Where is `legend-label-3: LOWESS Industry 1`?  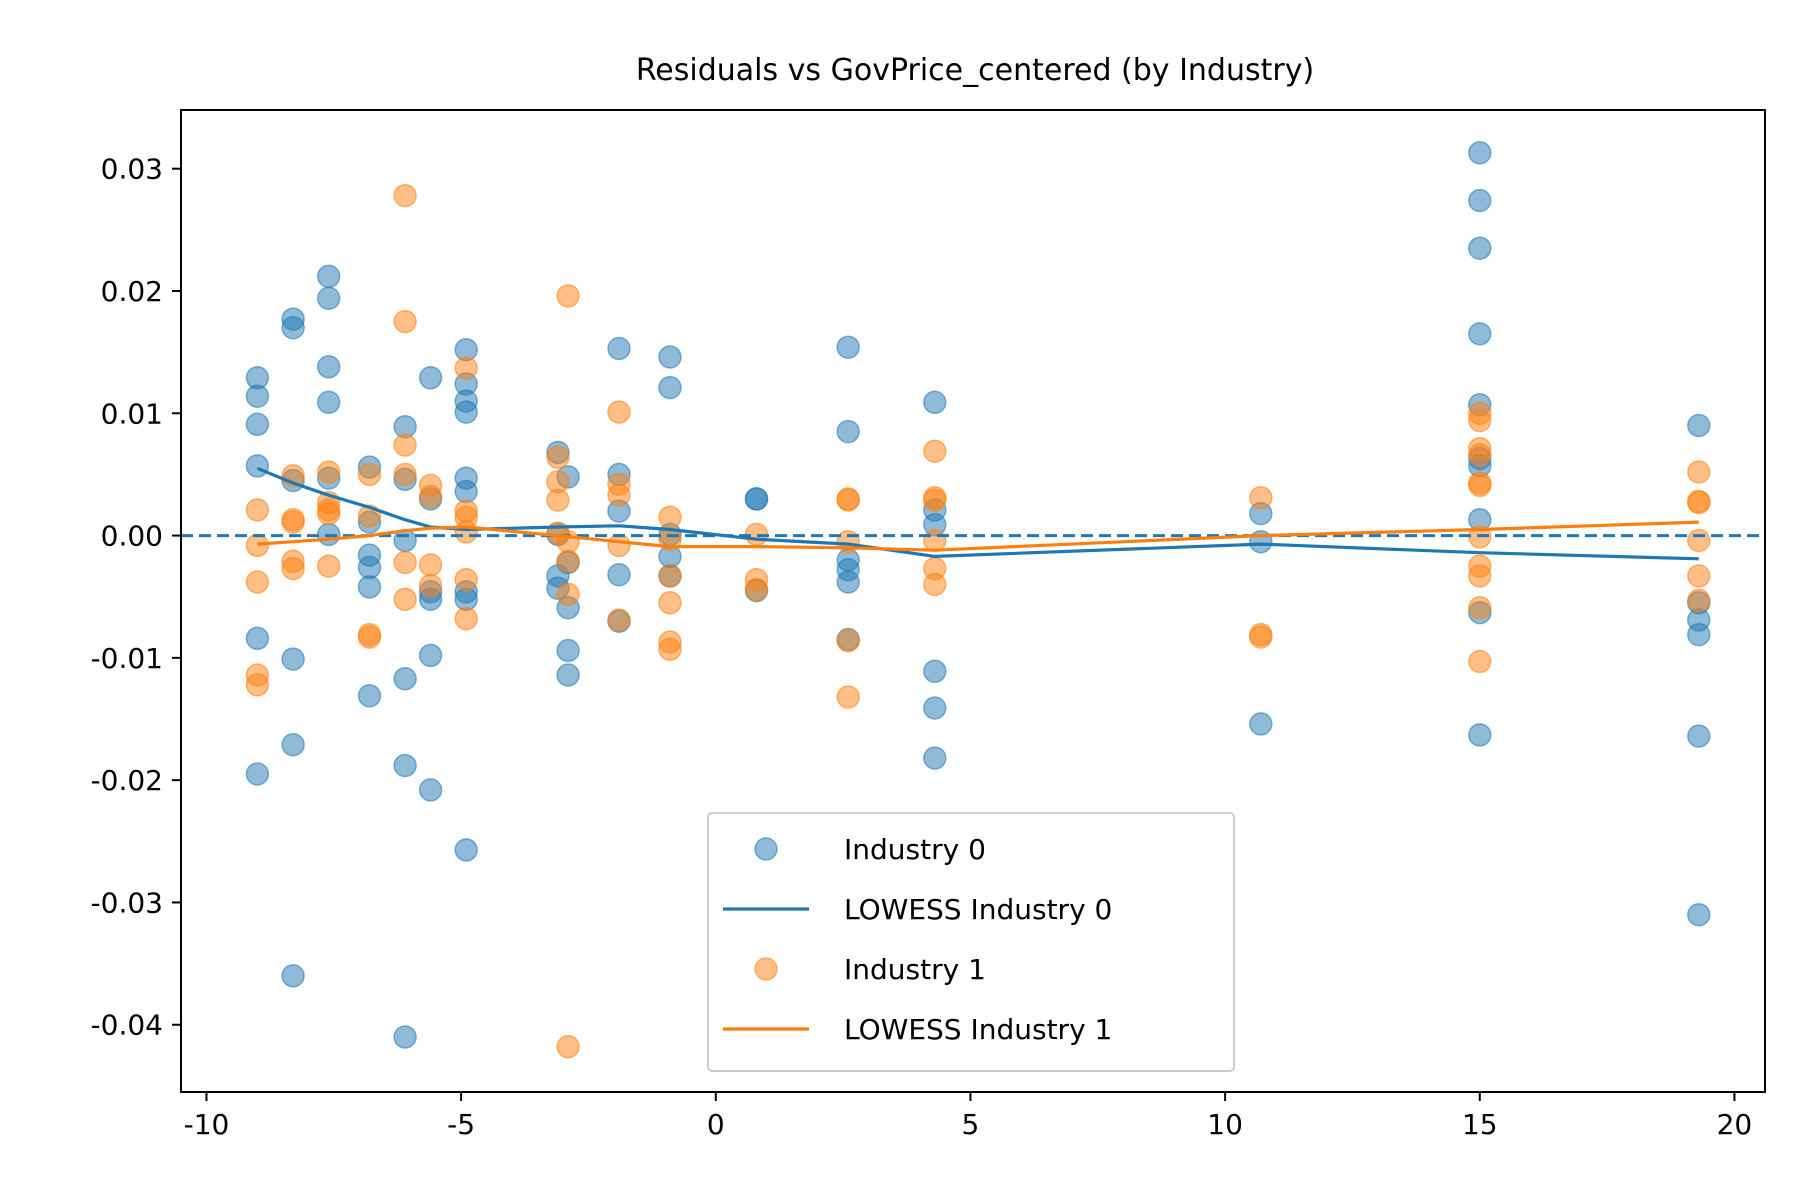
legend-label-3: LOWESS Industry 1 is located at coordinates (978, 1029).